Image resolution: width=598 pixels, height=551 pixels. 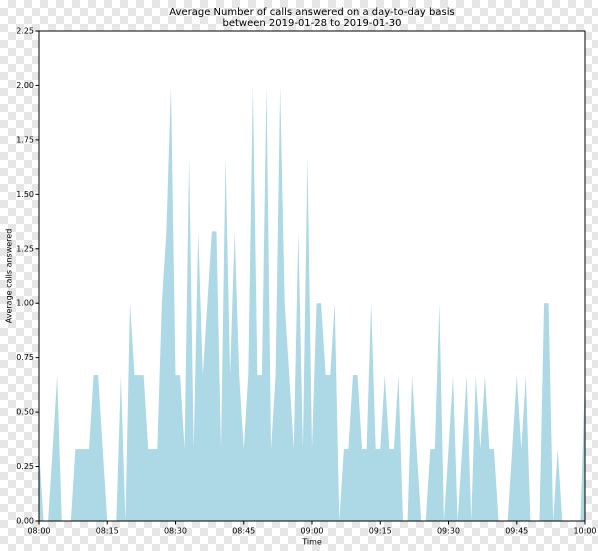 What do you see at coordinates (25, 139) in the screenshot?
I see `y-tick-label: 1.75` at bounding box center [25, 139].